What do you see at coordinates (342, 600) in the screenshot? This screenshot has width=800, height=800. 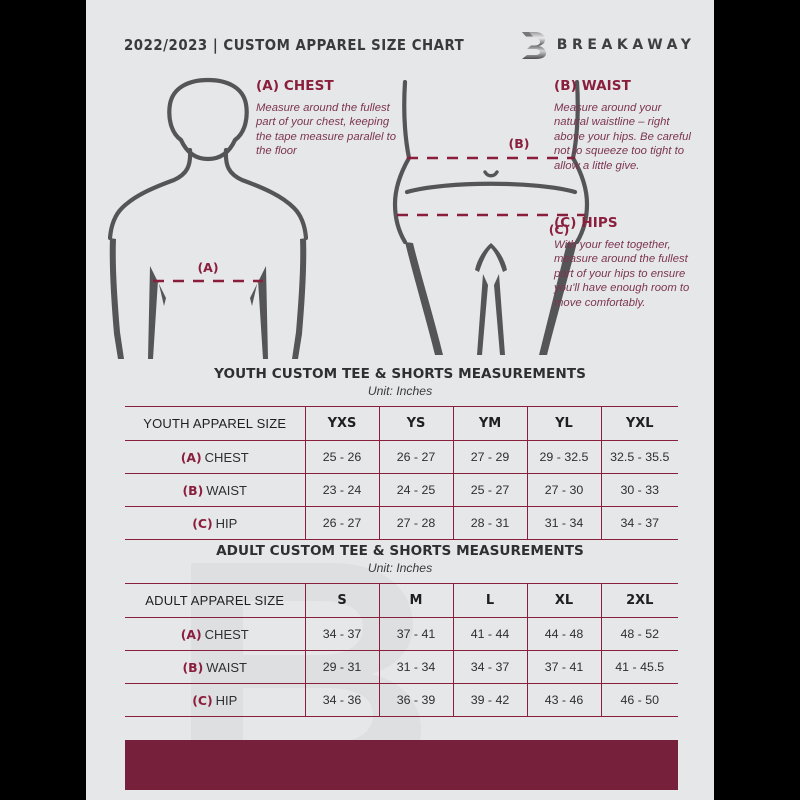 I see `adult-size-header-s: S` at bounding box center [342, 600].